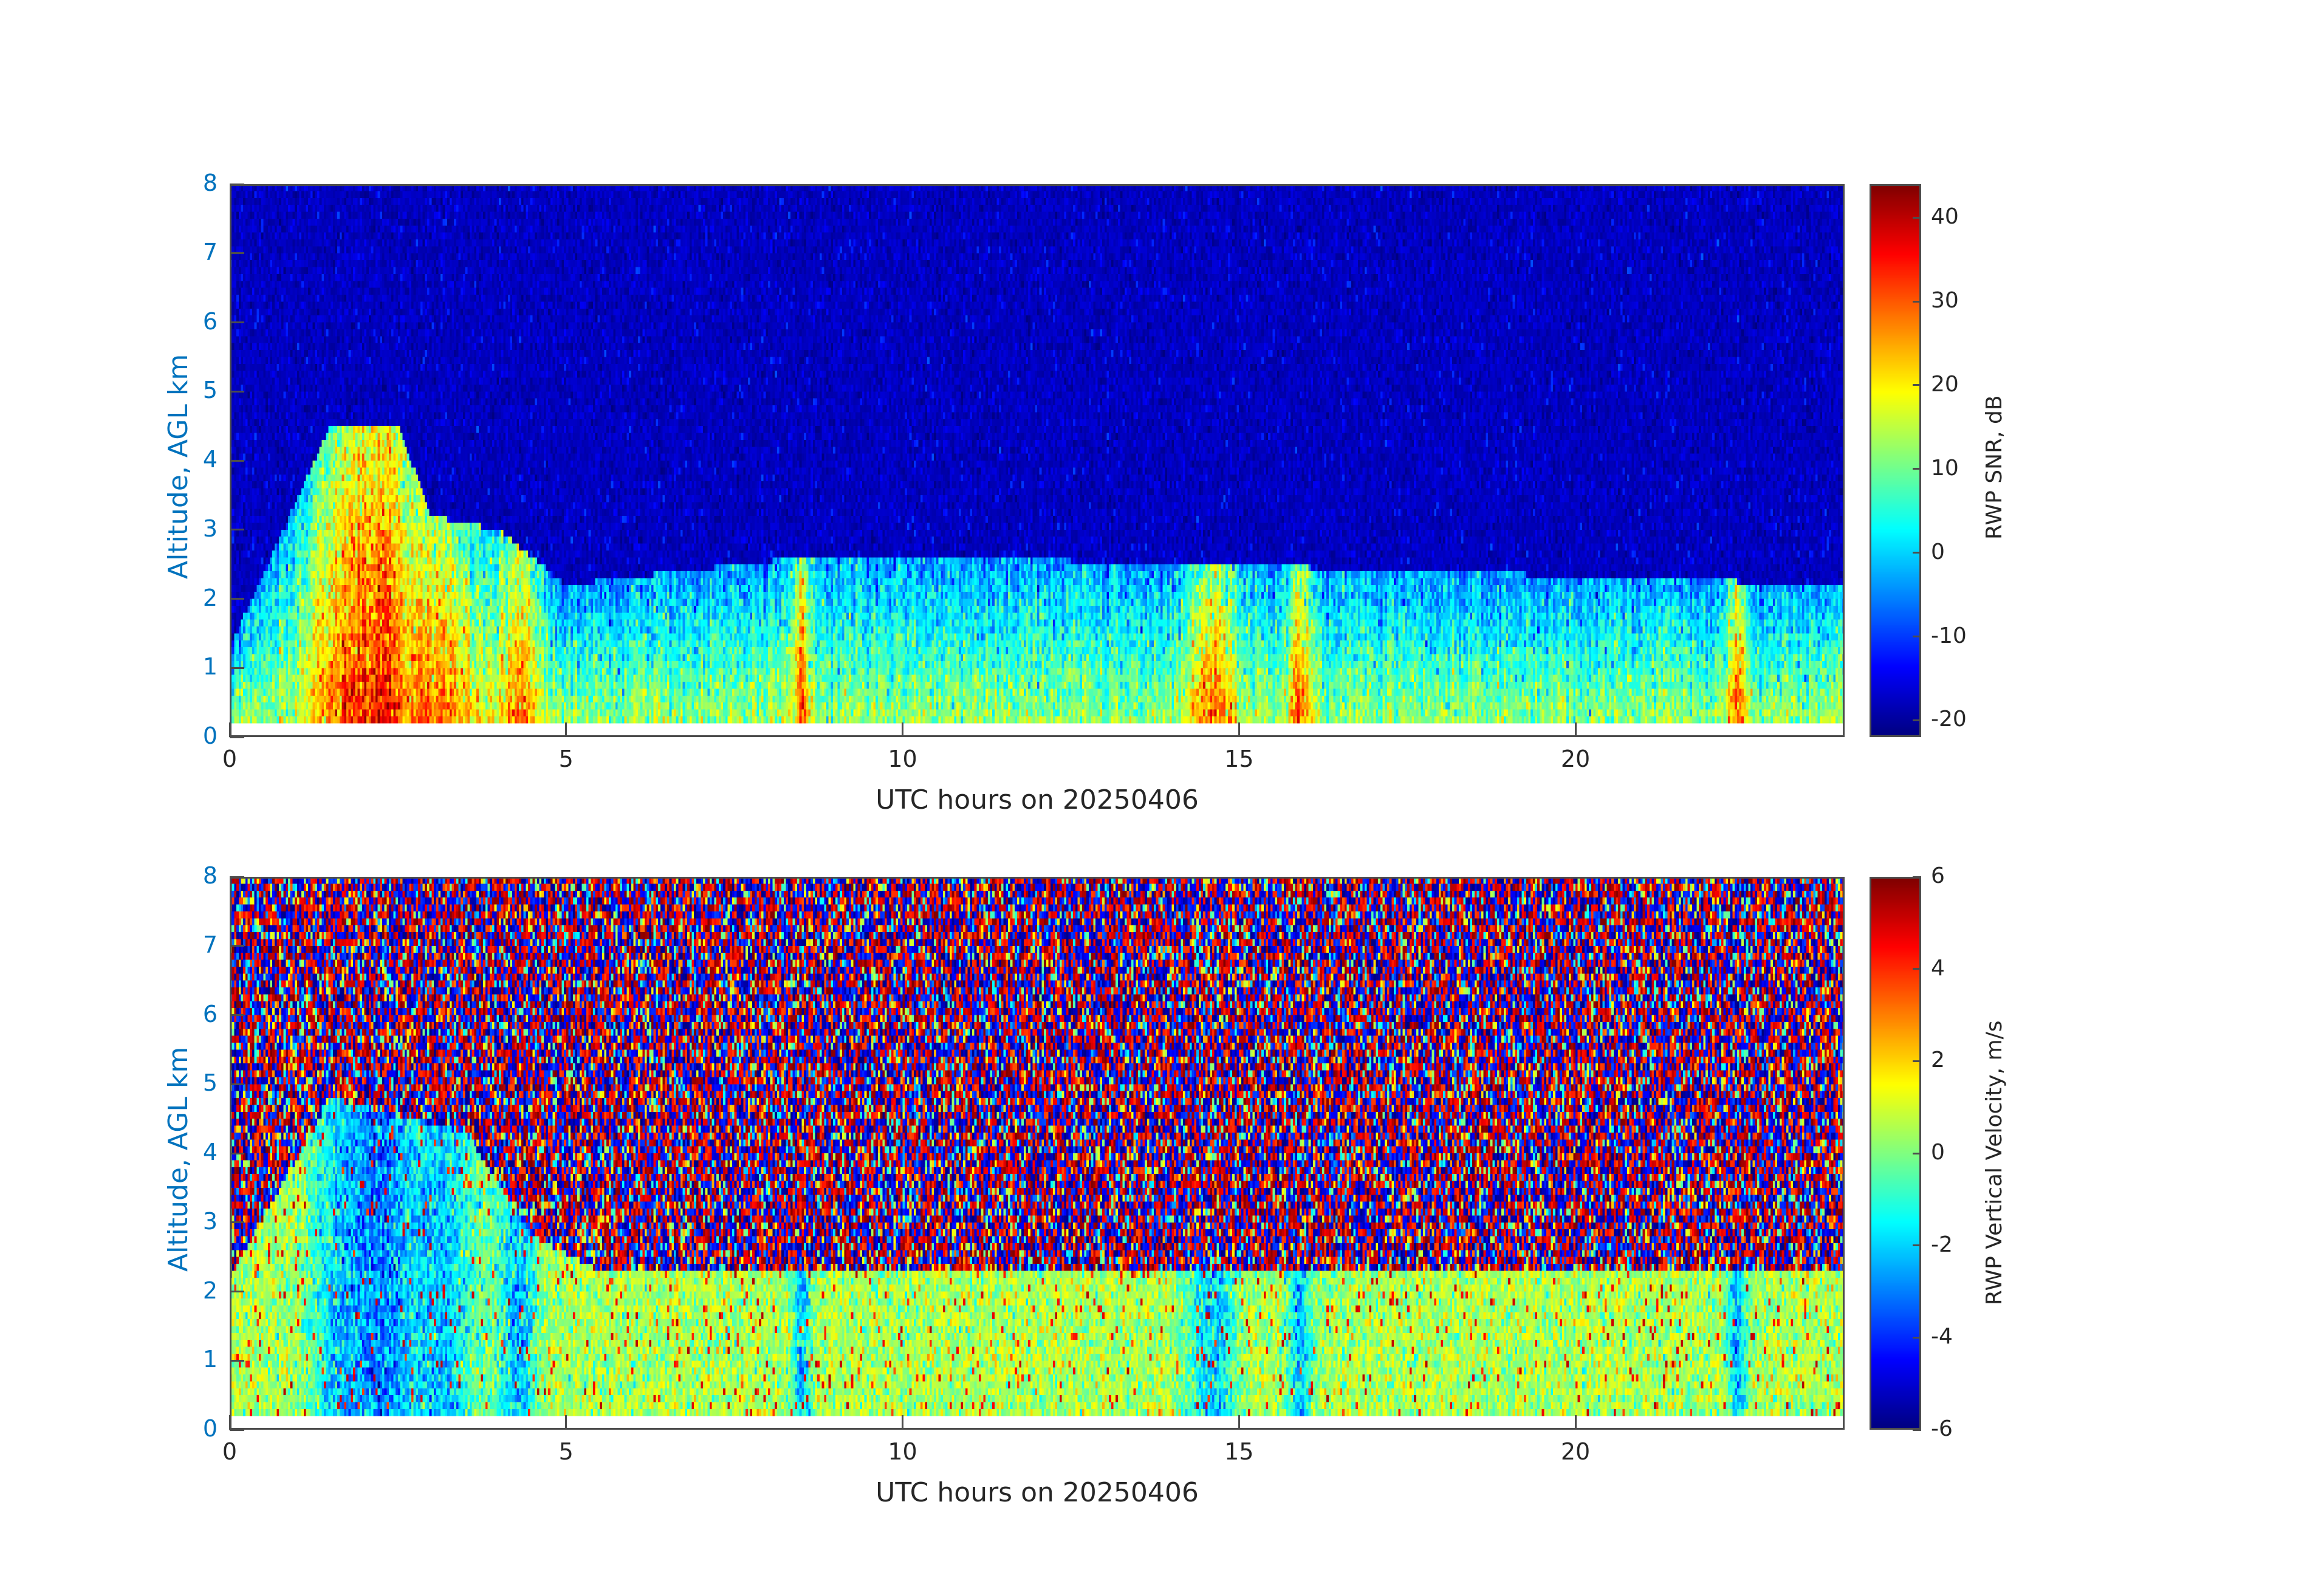  Describe the element at coordinates (1994, 1162) in the screenshot. I see `velocity-colorbar-label: RWP Vertical Velocity, m/s` at that location.